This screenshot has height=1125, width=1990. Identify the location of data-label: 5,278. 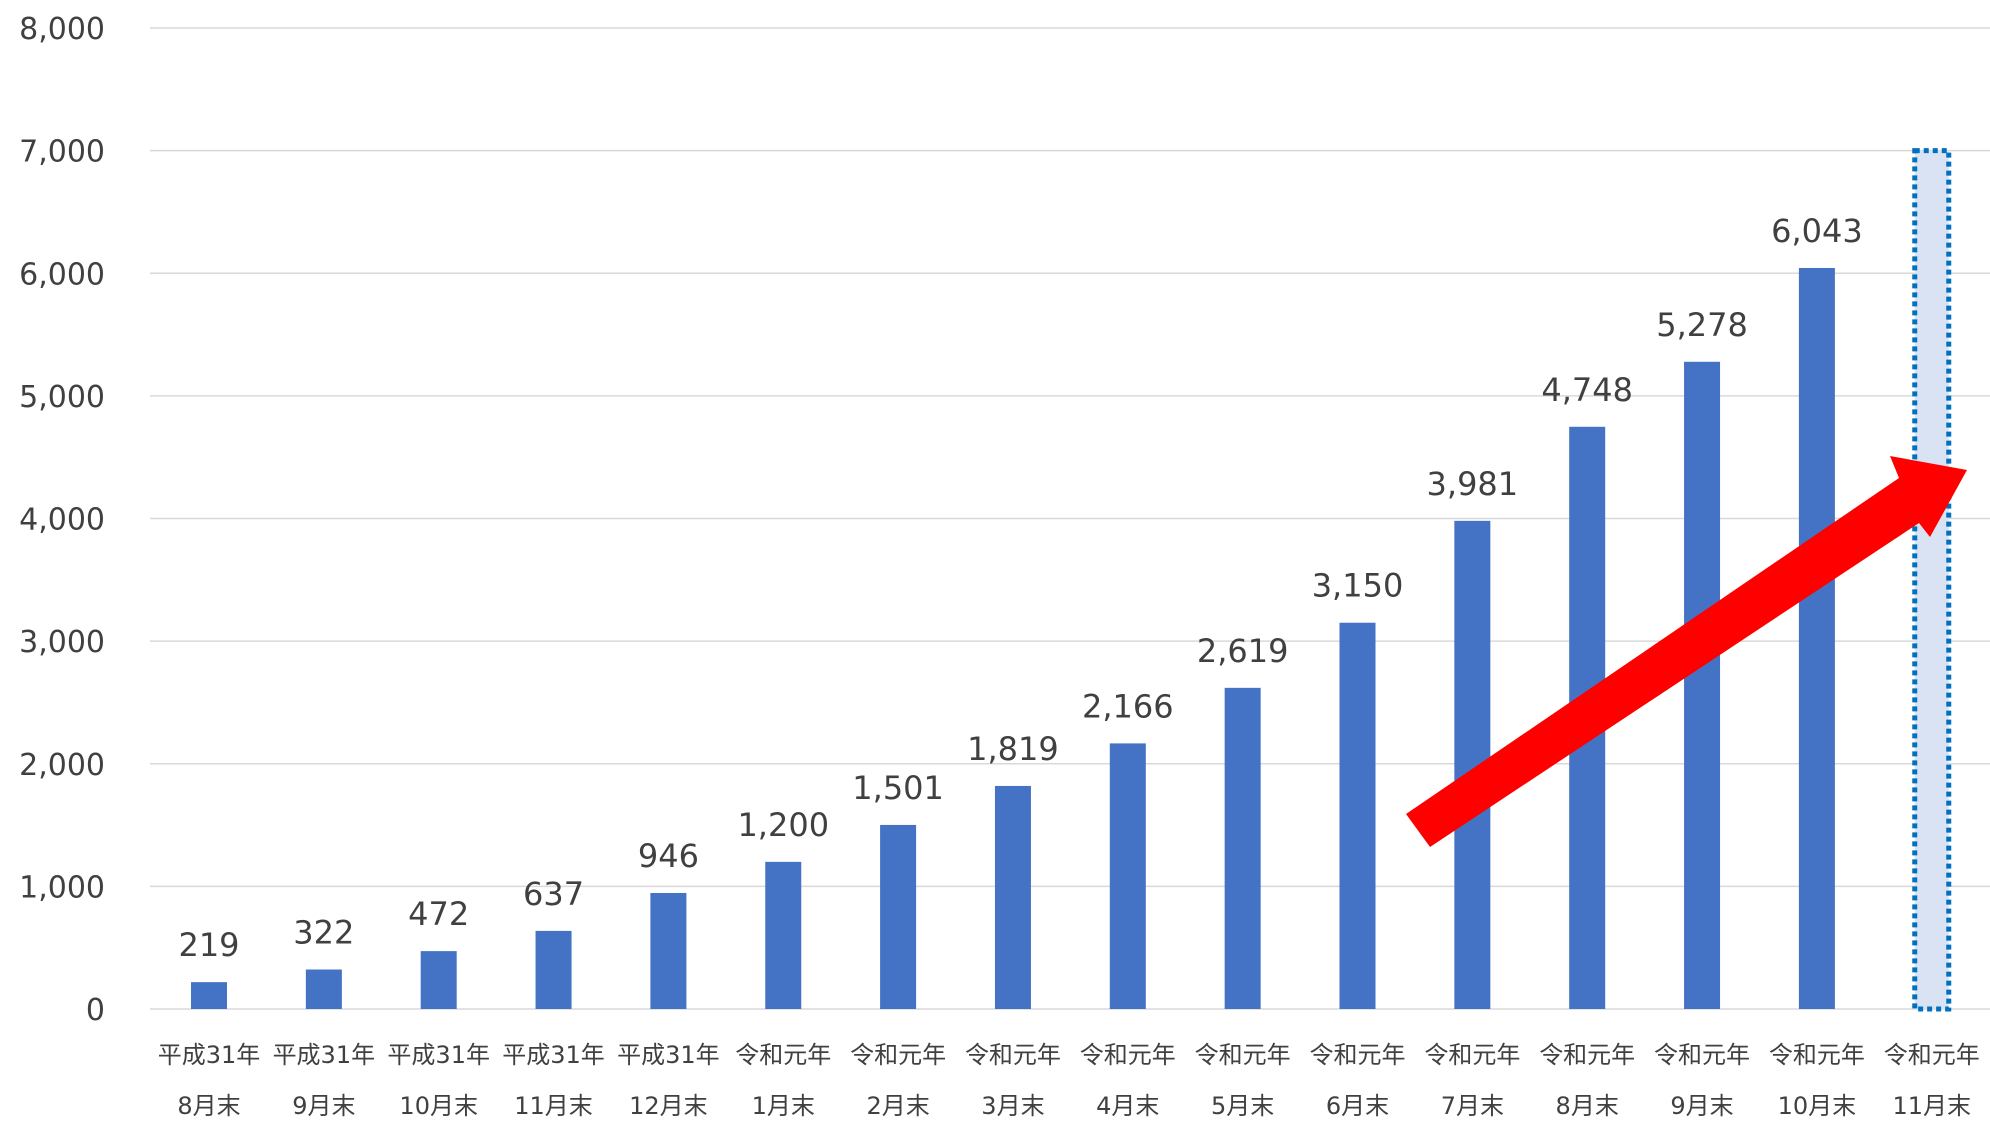
(1702, 325).